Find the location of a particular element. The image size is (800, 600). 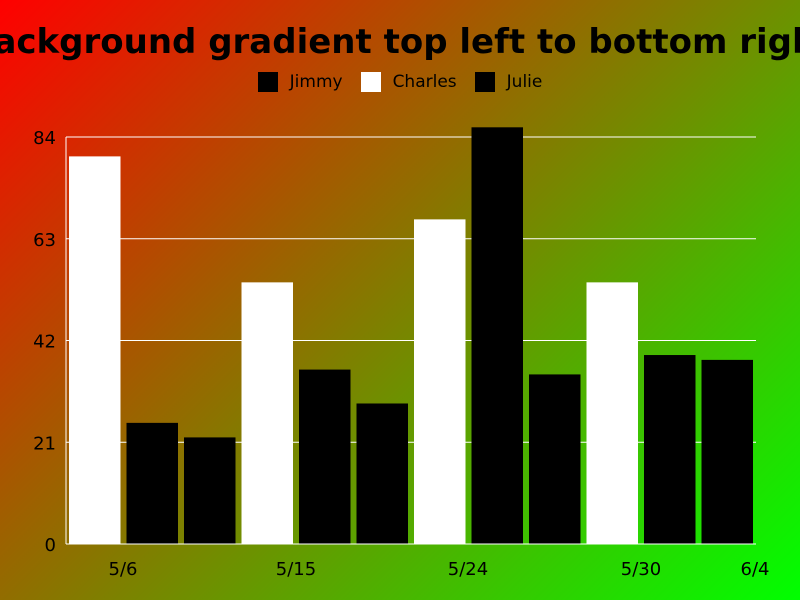

legend-label-jimmy: Jimmy is located at coordinates (316, 82).